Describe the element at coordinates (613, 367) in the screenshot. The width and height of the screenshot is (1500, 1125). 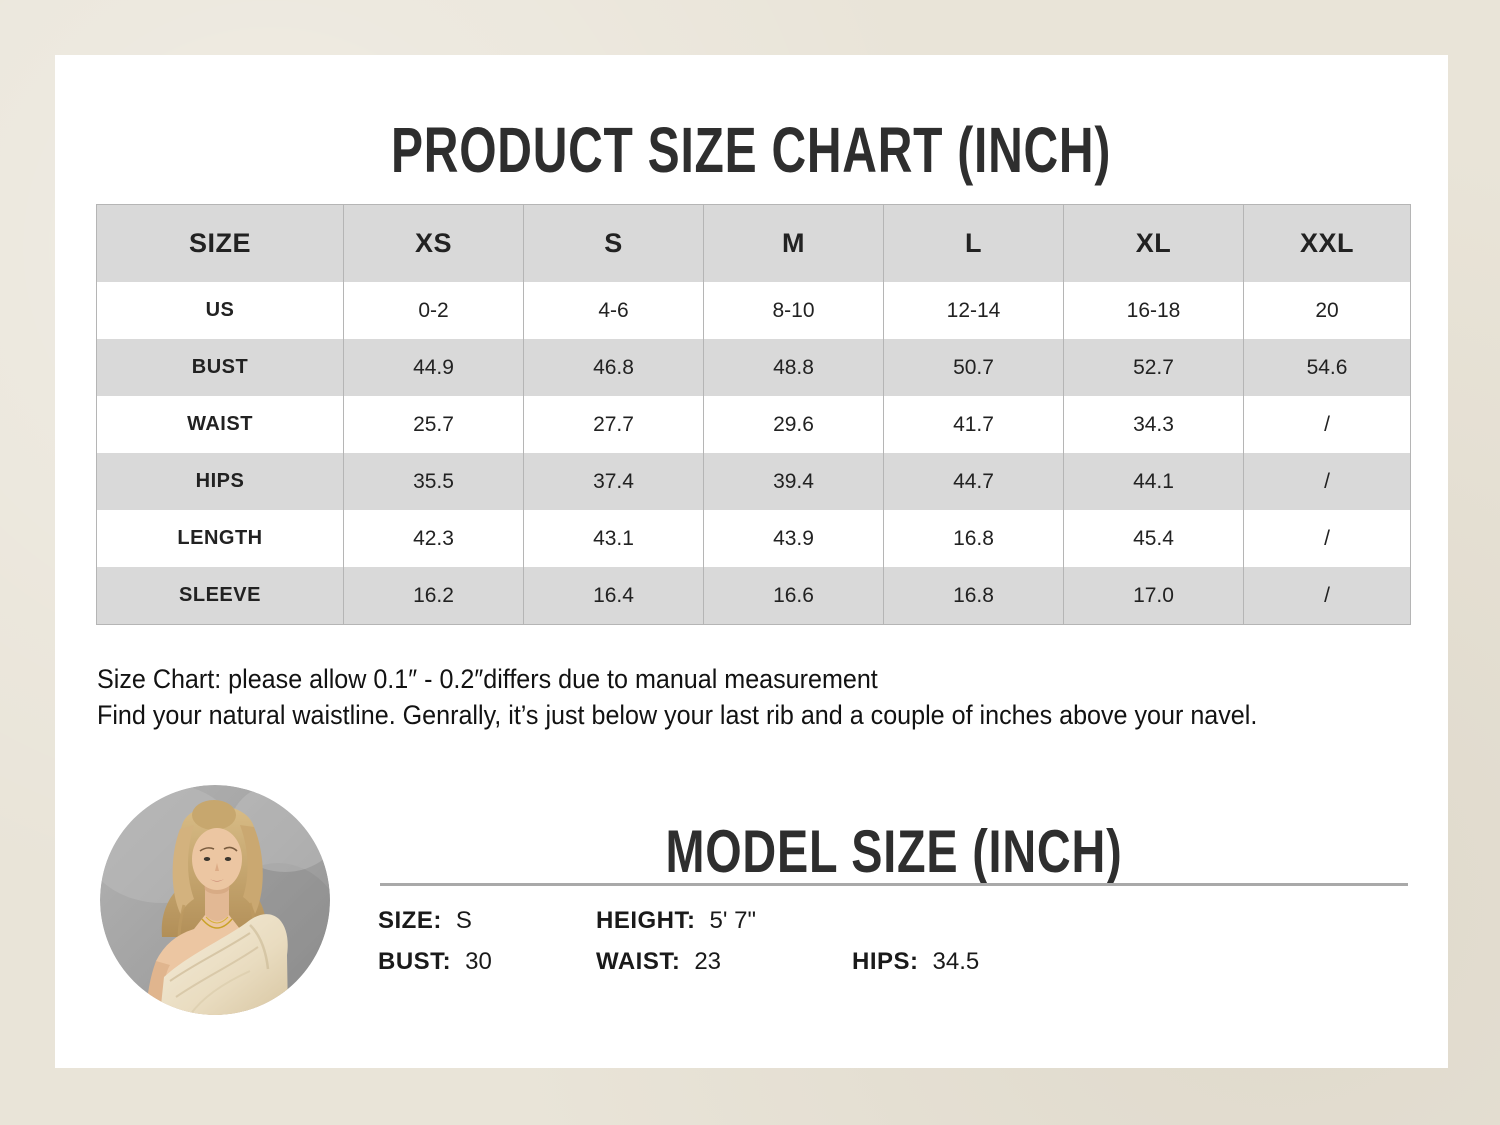
I see `value-cell: 46.8` at that location.